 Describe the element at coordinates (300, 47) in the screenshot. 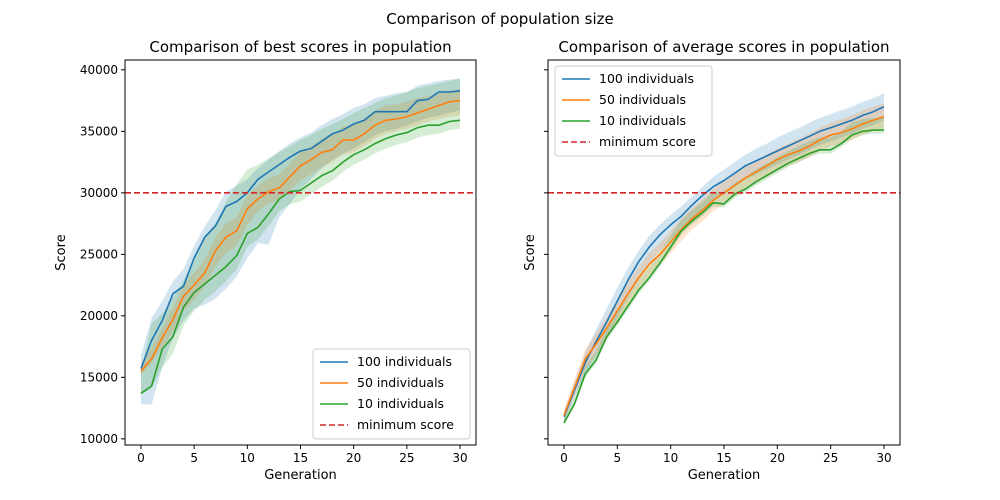

I see `chart-title: Comparison of best scores in population` at that location.